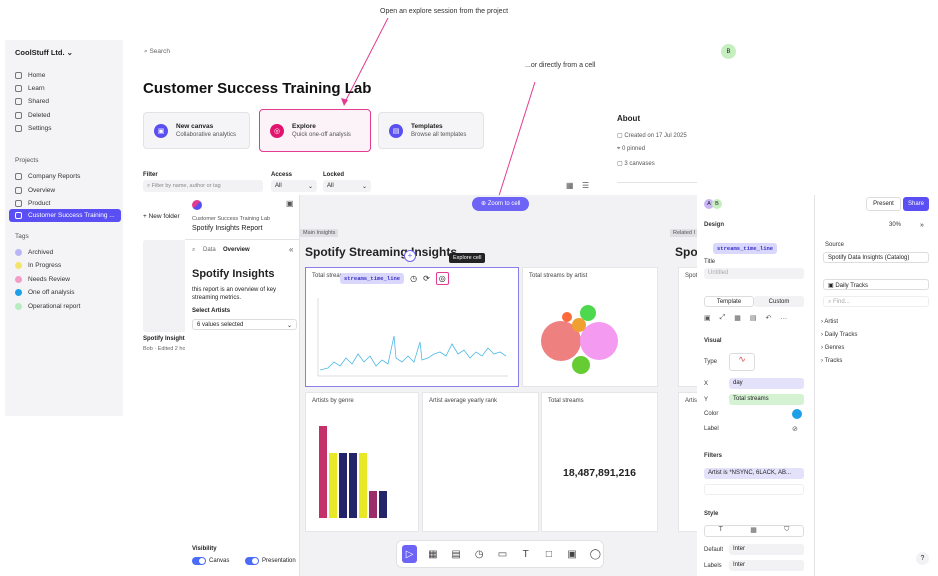 The height and width of the screenshot is (576, 938). What do you see at coordinates (315, 130) in the screenshot?
I see `explore-card: ◎ Explore Quick one-off analysis` at bounding box center [315, 130].